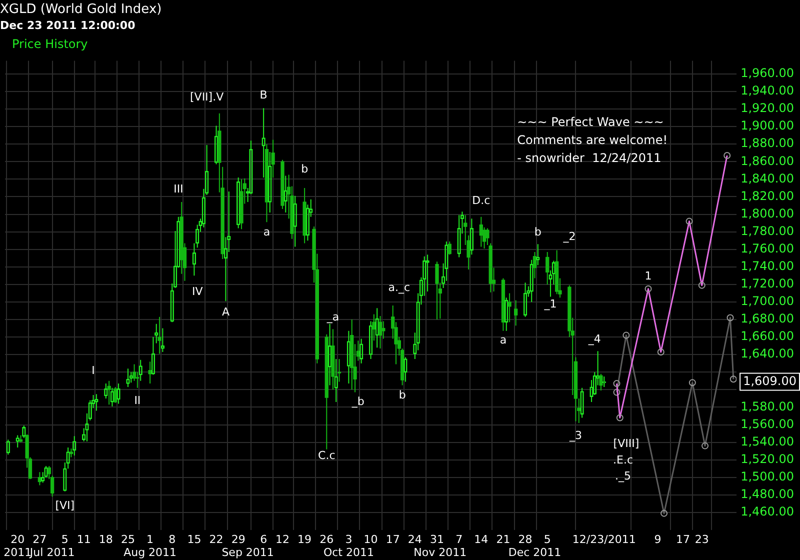  I want to click on x-tick-label: 9, so click(658, 539).